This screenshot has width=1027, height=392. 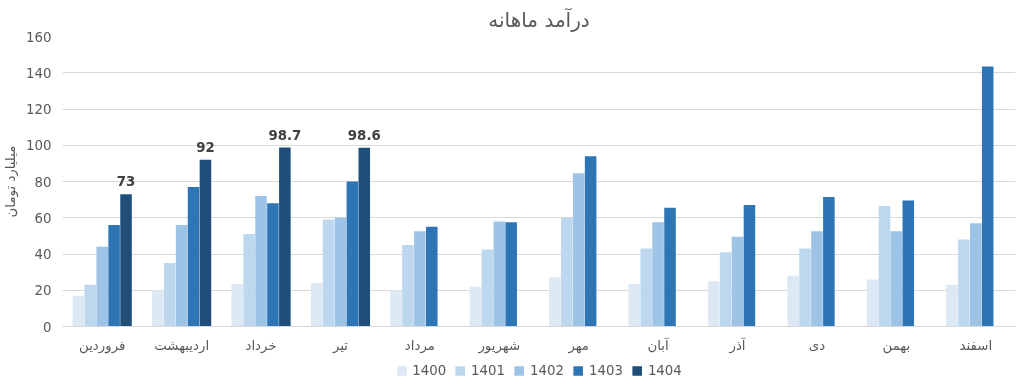 What do you see at coordinates (817, 345) in the screenshot?
I see `x-tick-label: دی` at bounding box center [817, 345].